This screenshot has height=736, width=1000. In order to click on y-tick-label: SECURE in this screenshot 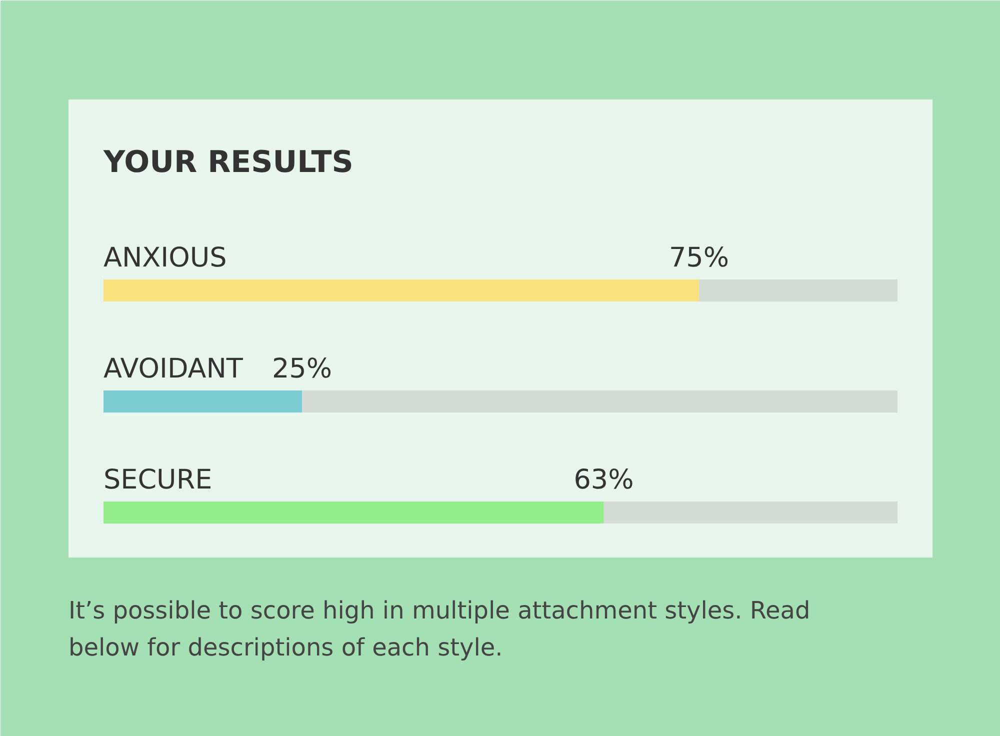, I will do `click(158, 480)`.